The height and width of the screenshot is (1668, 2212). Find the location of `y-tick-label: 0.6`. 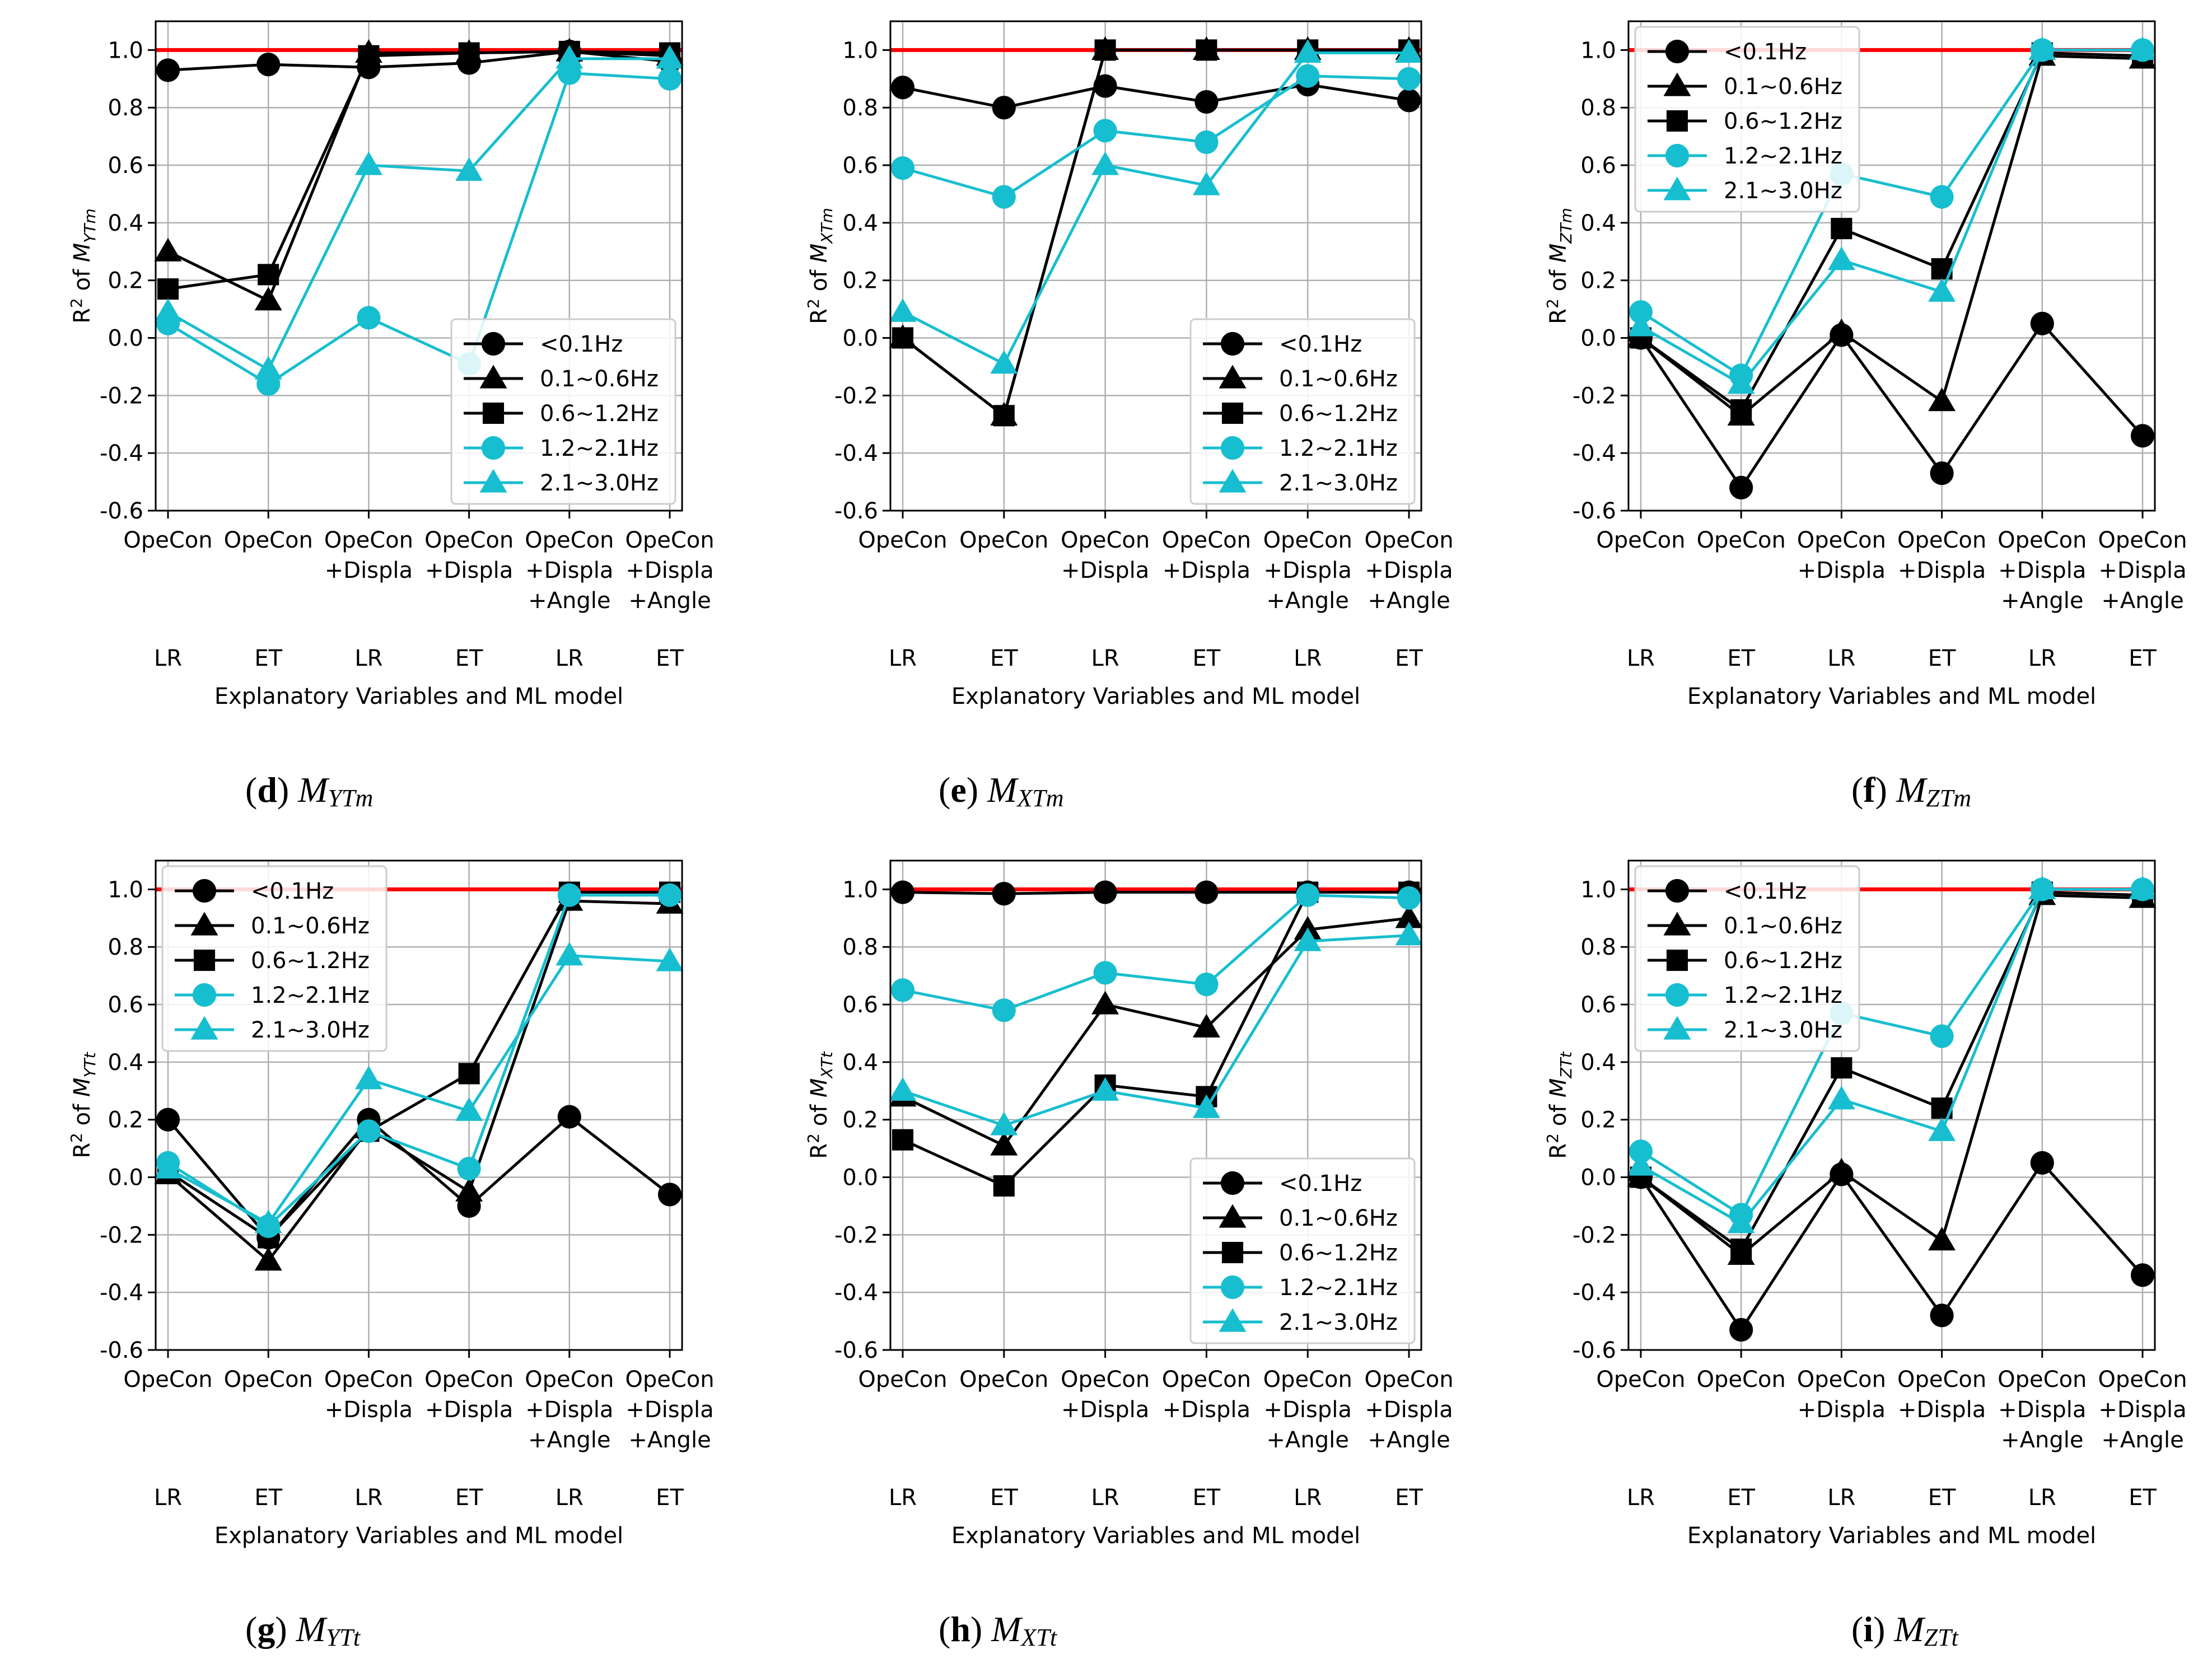

y-tick-label: 0.6 is located at coordinates (126, 1005).